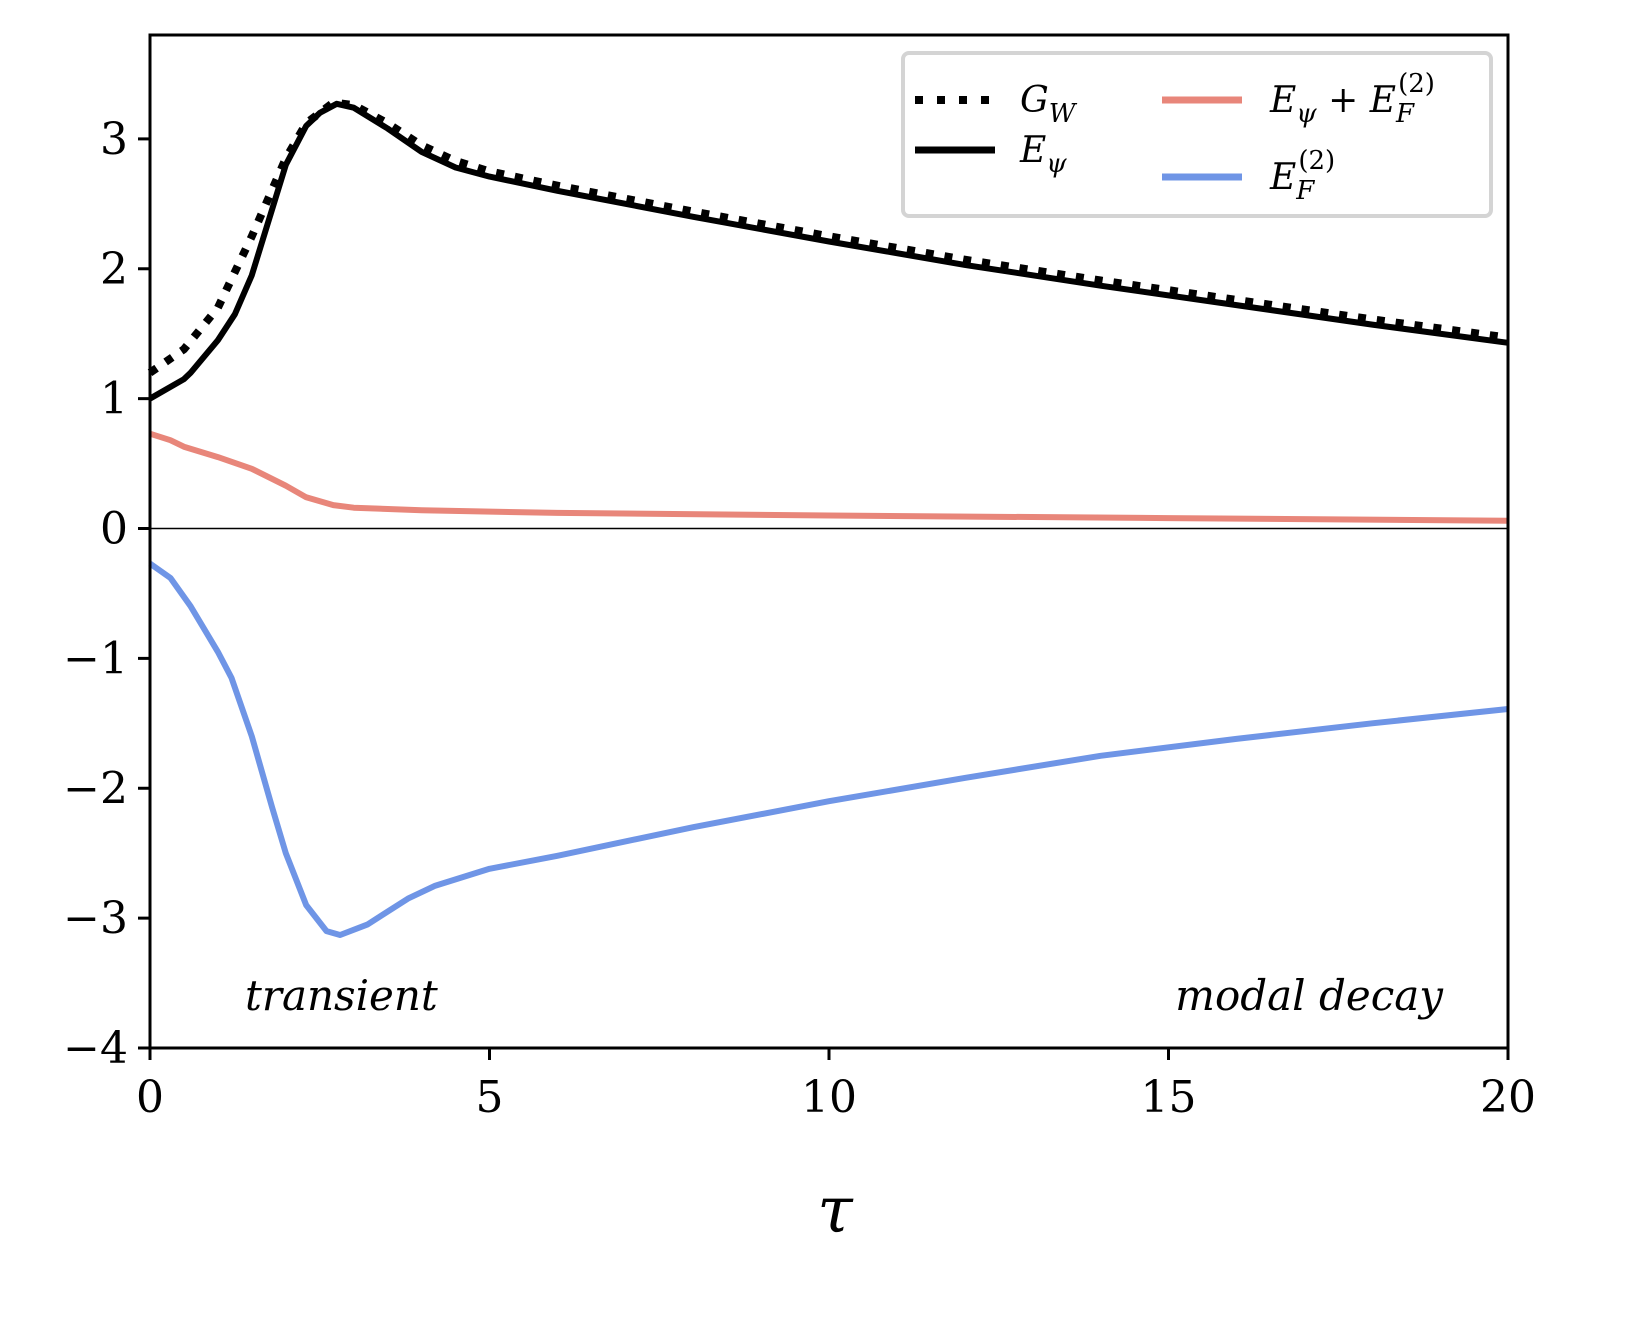 The image size is (1644, 1318). Describe the element at coordinates (114, 139) in the screenshot. I see `y-tick-label: 3` at that location.